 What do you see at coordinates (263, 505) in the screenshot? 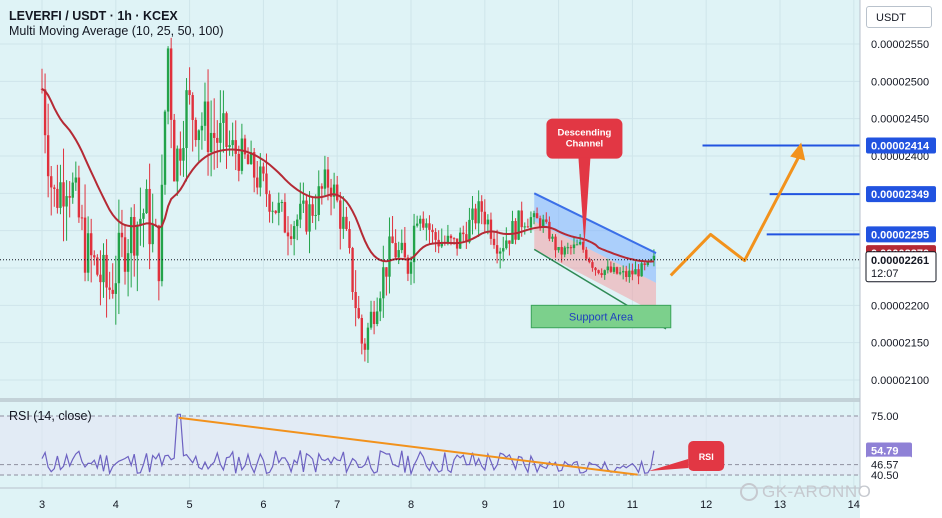
I see `time-tick-label: 6` at bounding box center [263, 505].